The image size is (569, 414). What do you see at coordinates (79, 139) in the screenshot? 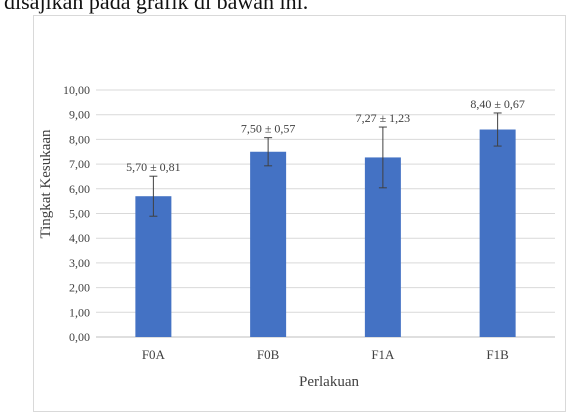
I see `y-tick-label: 8,00` at bounding box center [79, 139].